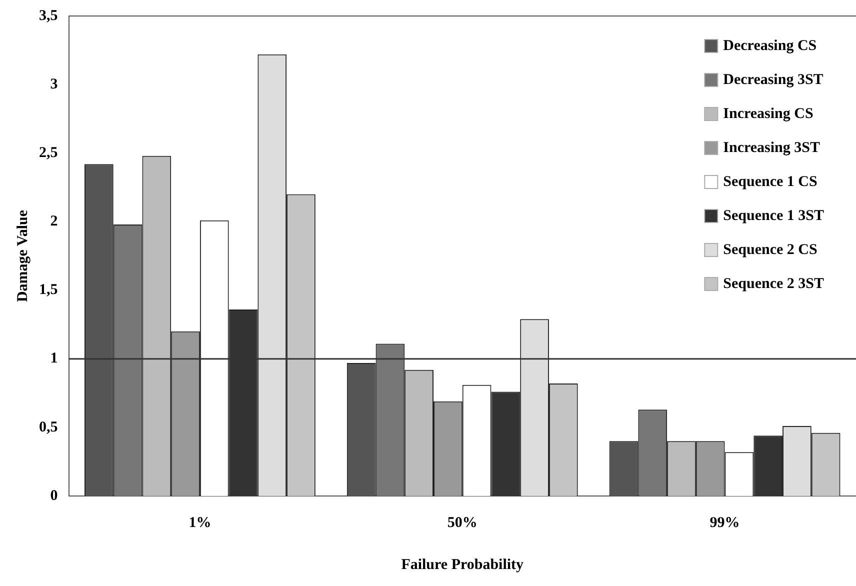  I want to click on x-tick-label: 50%, so click(462, 522).